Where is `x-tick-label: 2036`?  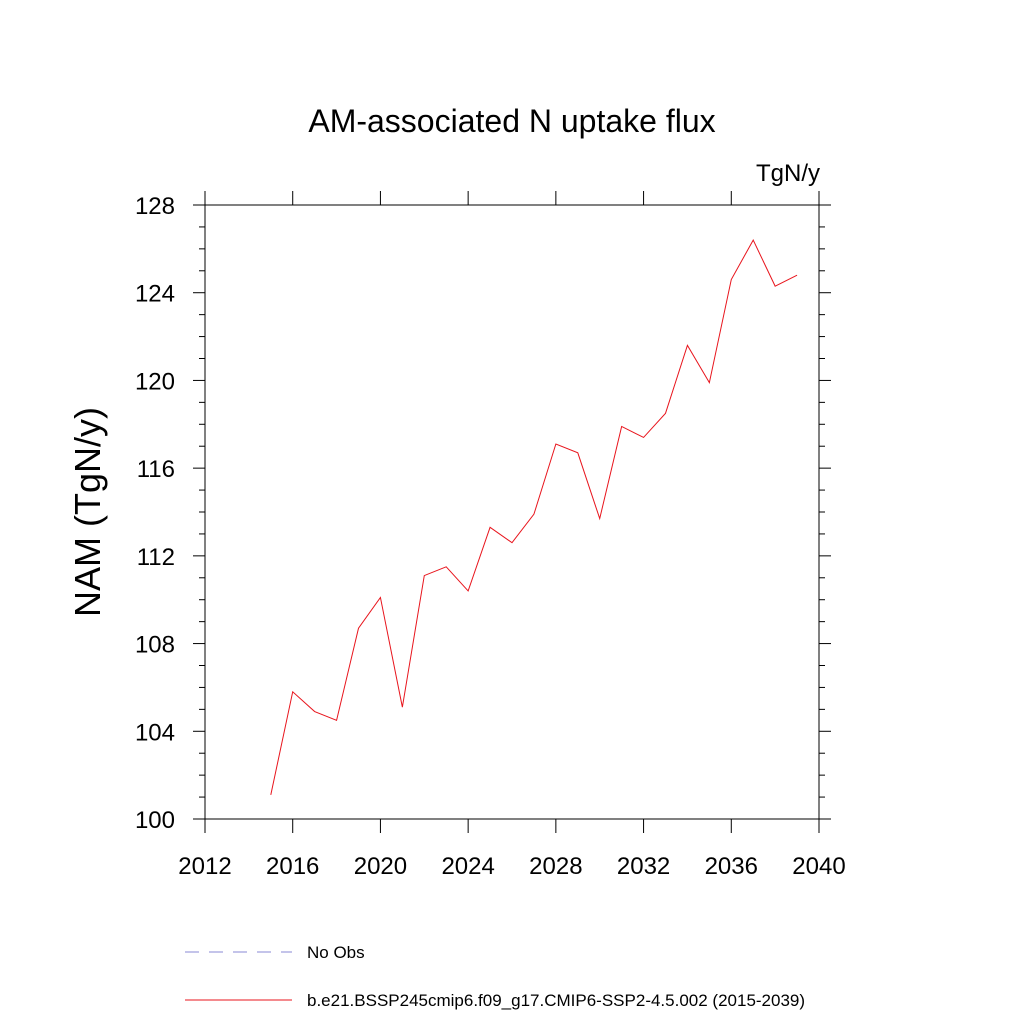 x-tick-label: 2036 is located at coordinates (731, 866).